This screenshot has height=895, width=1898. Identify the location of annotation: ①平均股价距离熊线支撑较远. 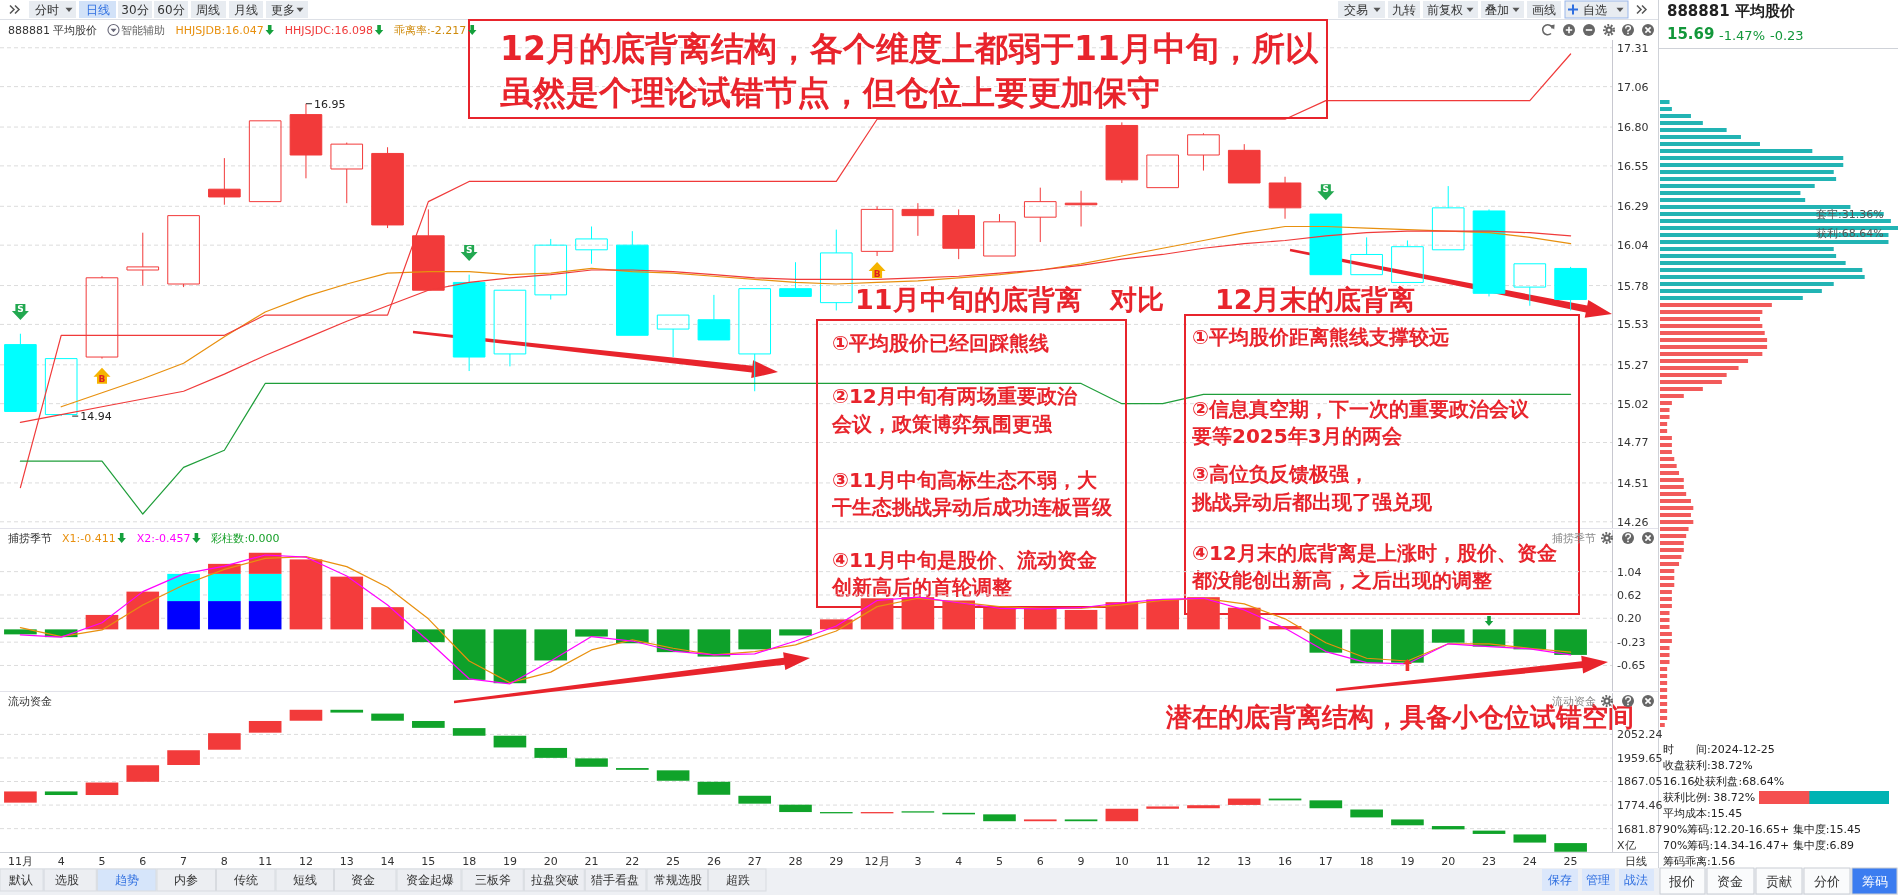
(1320, 337).